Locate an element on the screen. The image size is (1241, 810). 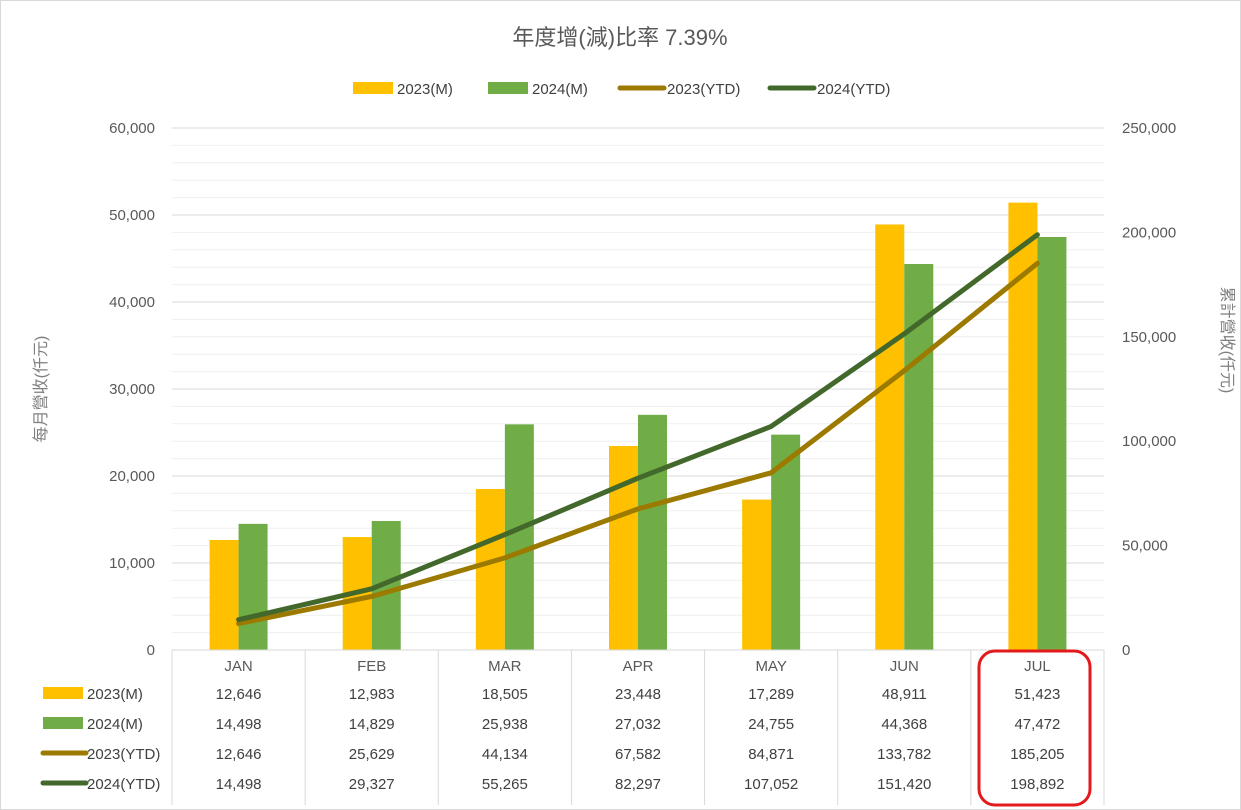
table-cell: 198,892 is located at coordinates (1037, 784).